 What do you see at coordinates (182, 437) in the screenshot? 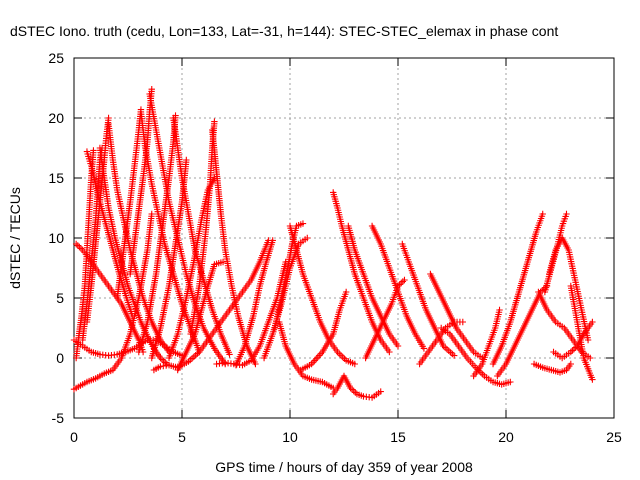
I see `x-tick-label: 5` at bounding box center [182, 437].